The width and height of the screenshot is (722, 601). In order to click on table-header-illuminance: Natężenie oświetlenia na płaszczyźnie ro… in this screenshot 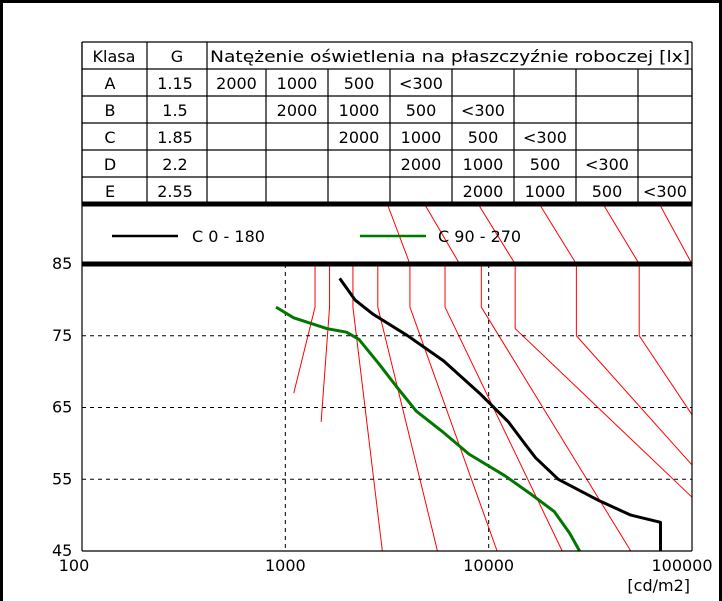, I will do `click(450, 56)`.